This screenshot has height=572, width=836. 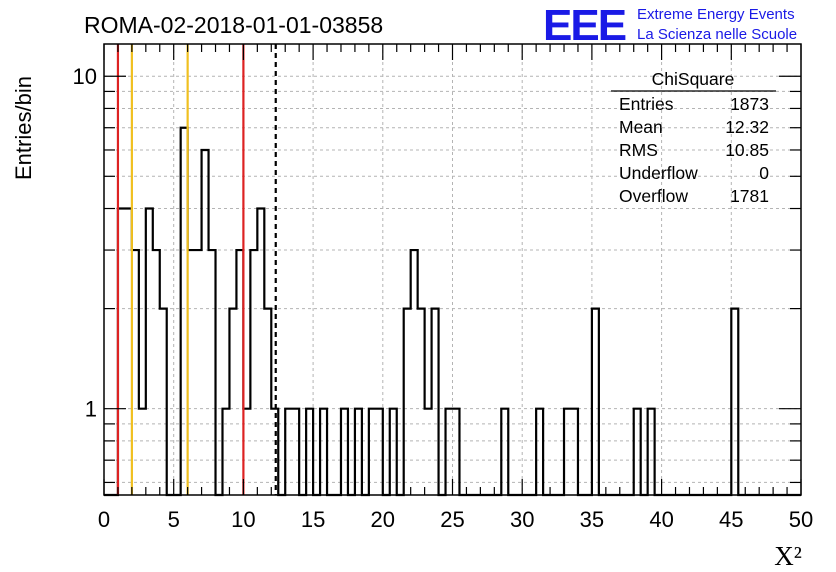 What do you see at coordinates (233, 25) in the screenshot?
I see `chart-title: ROMA-02-2018-01-01-03858` at bounding box center [233, 25].